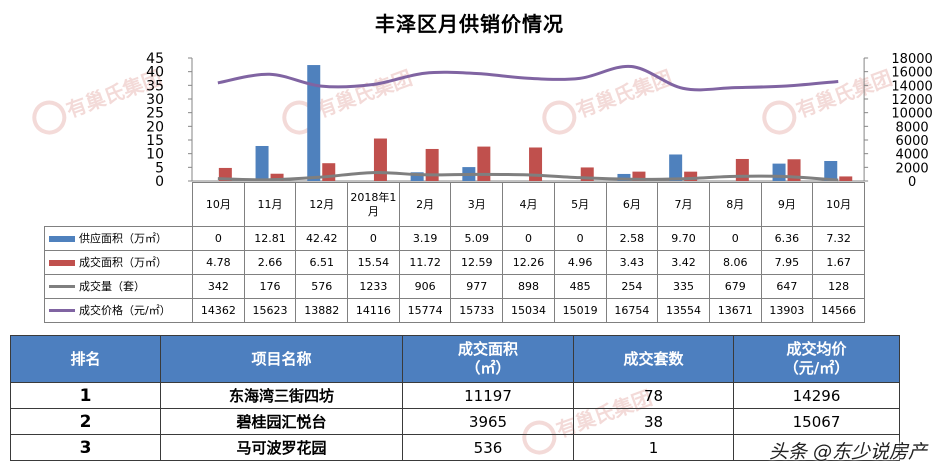 This screenshot has height=474, width=939. I want to click on data-label: 15774, so click(425, 310).